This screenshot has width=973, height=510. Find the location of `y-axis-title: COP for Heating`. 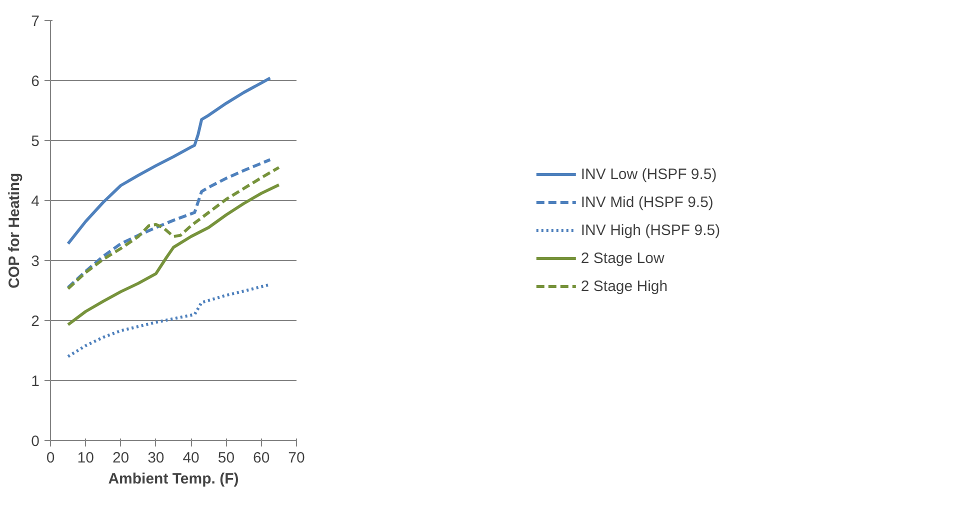

y-axis-title: COP for Heating is located at coordinates (15, 230).